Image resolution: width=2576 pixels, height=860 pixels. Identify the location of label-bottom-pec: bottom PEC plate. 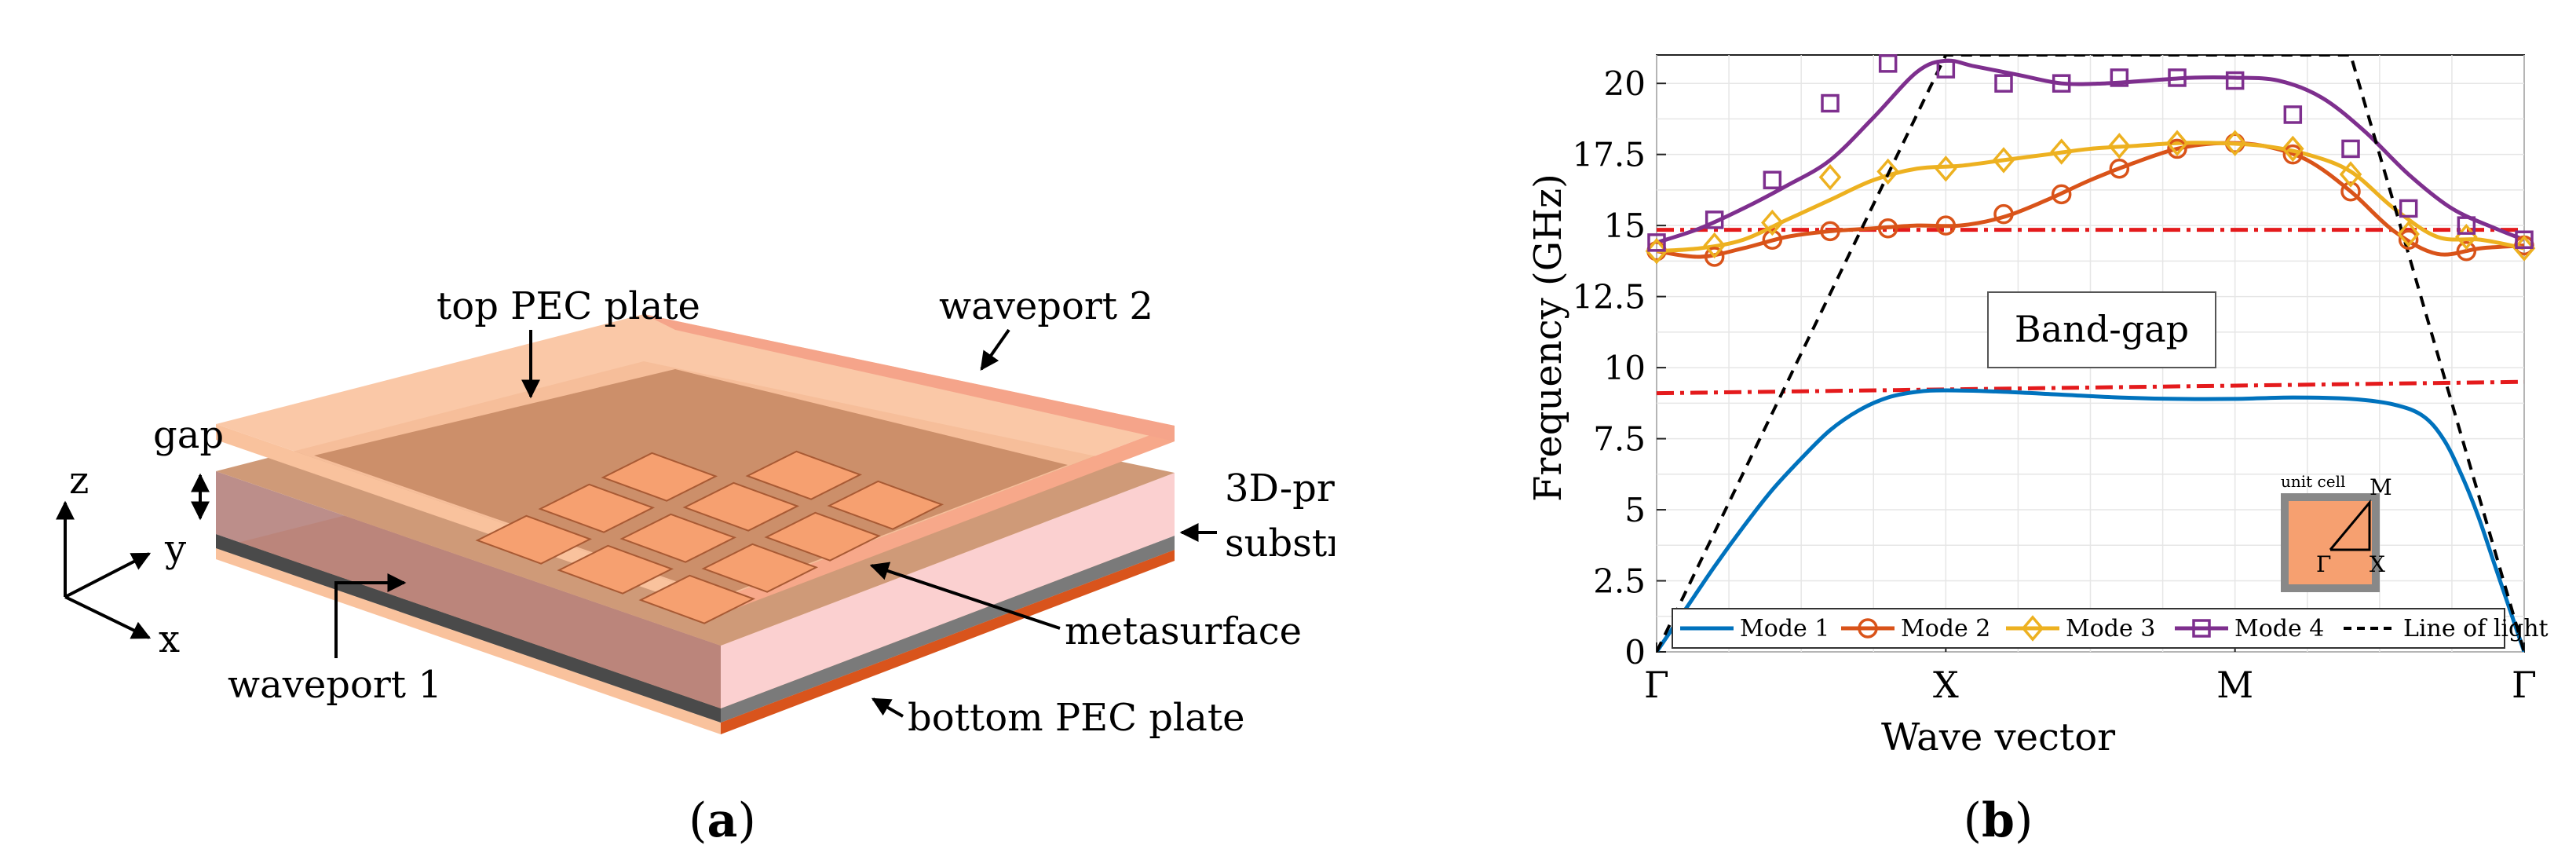
(1077, 718).